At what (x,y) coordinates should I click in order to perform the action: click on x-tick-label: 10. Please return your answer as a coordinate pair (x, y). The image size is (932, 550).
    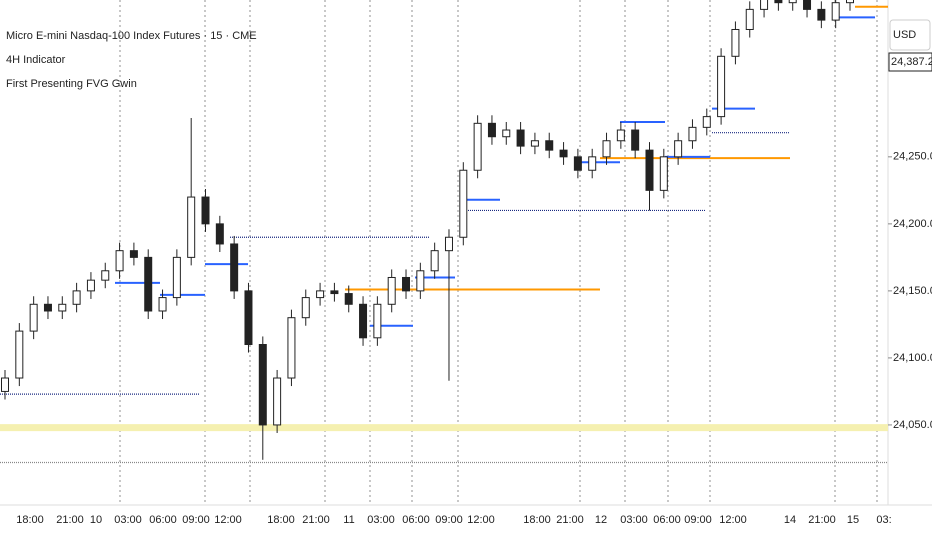
    Looking at the image, I should click on (96, 520).